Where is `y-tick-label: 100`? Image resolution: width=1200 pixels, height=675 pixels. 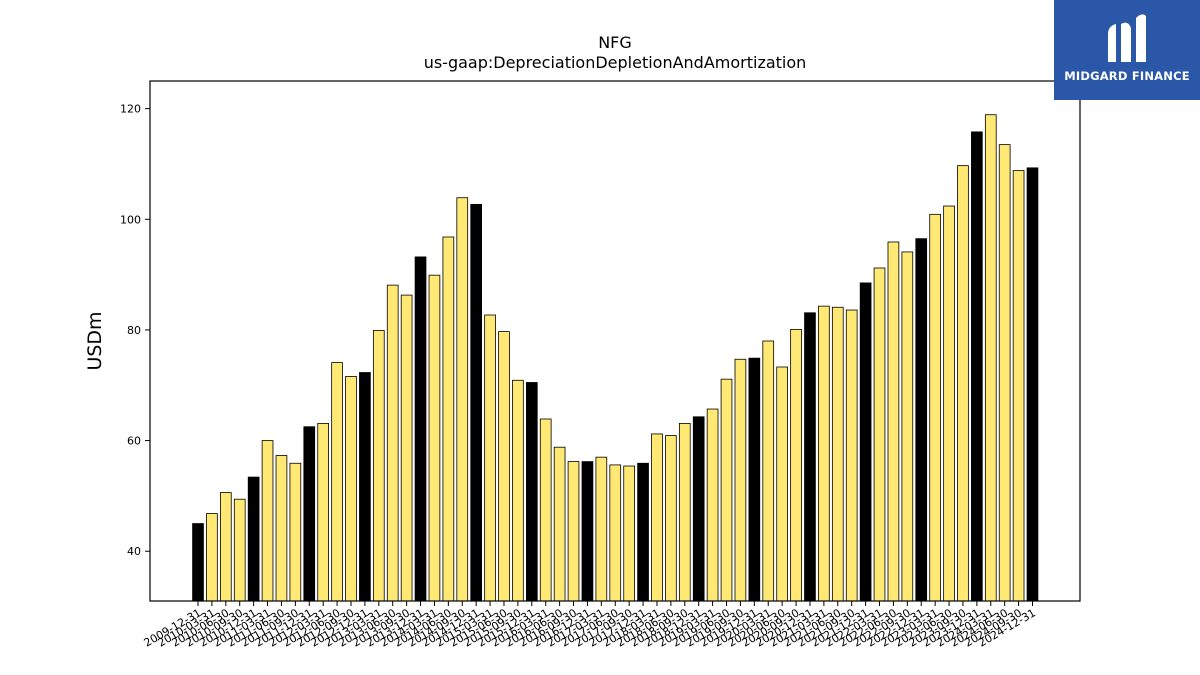 y-tick-label: 100 is located at coordinates (130, 219).